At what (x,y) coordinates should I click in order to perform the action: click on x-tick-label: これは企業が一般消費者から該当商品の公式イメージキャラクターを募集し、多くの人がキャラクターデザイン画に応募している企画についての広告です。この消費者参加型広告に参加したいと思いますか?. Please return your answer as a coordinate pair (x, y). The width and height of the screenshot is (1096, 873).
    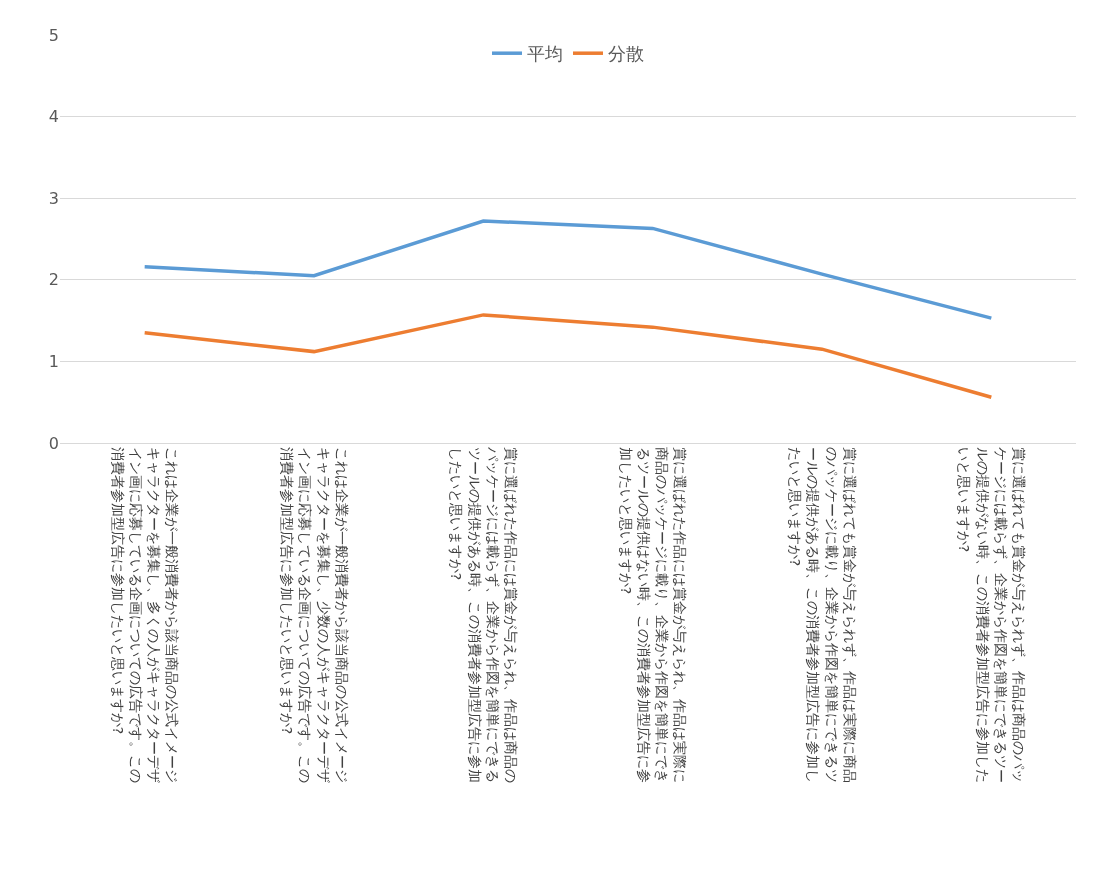
    Looking at the image, I should click on (145, 614).